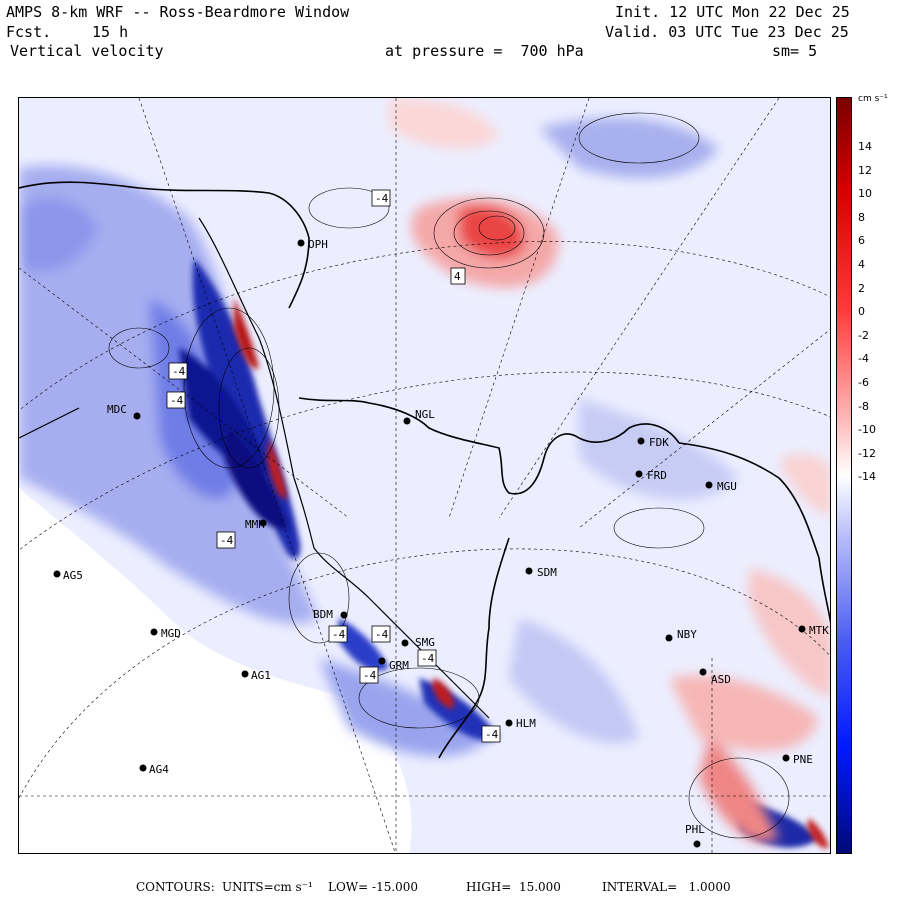 Image resolution: width=900 pixels, height=900 pixels. What do you see at coordinates (867, 453) in the screenshot?
I see `colorbar-tick-label: -12` at bounding box center [867, 453].